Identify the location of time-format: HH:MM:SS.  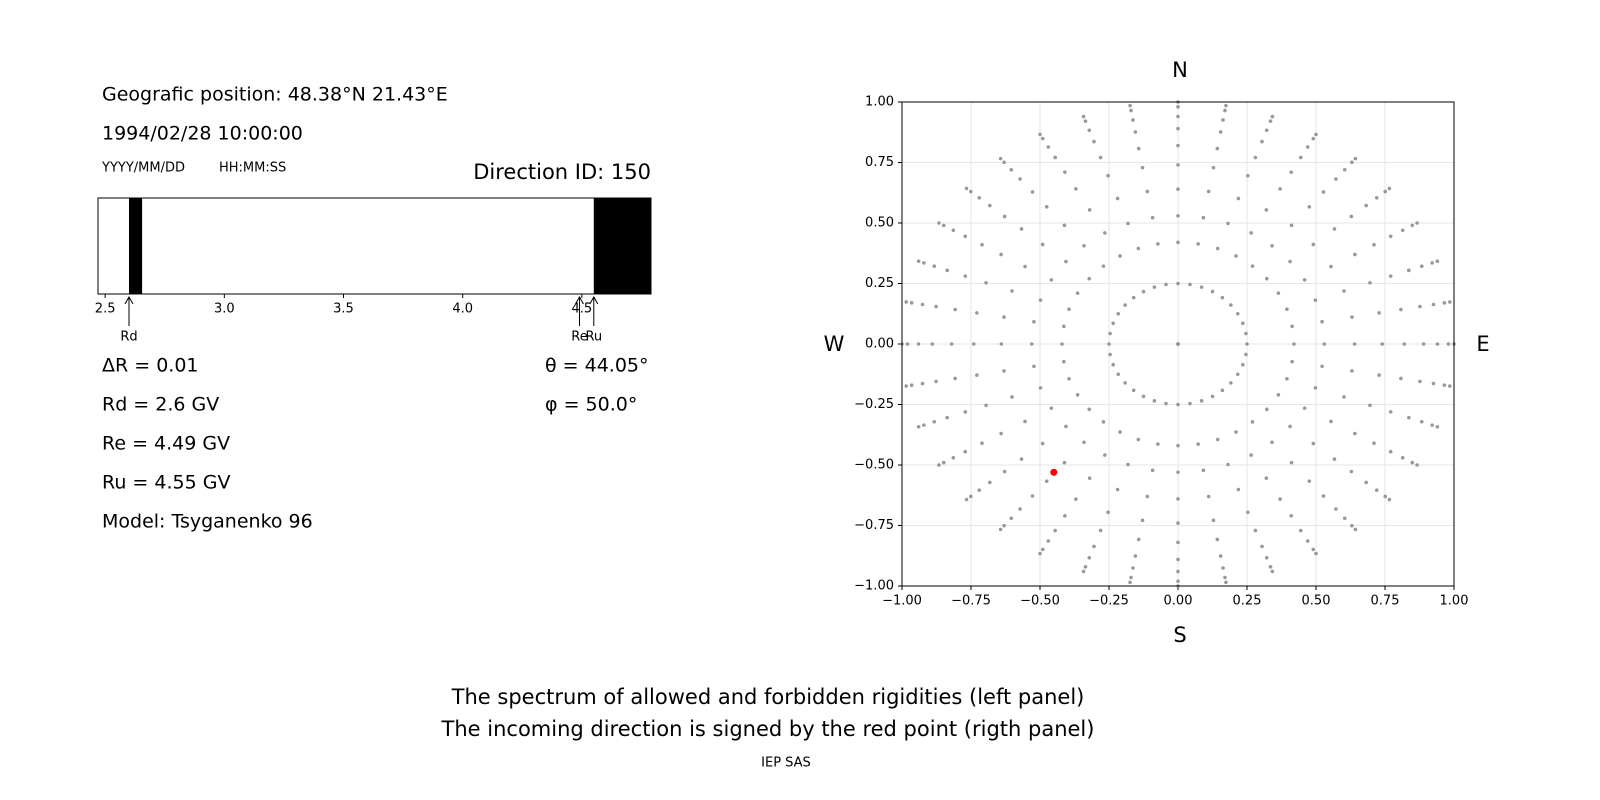
(252, 168).